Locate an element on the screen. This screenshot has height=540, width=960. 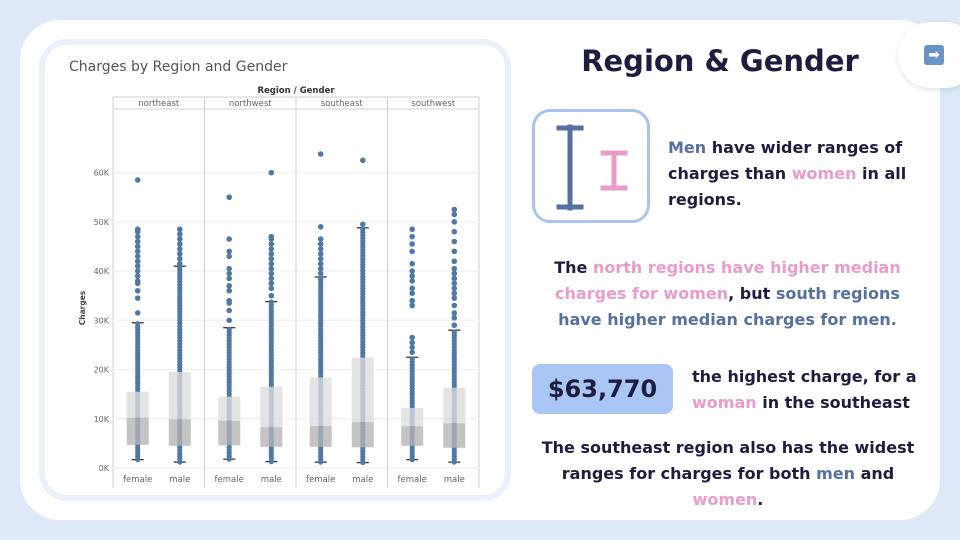
chart-title: Charges by Region and Gender is located at coordinates (178, 67).